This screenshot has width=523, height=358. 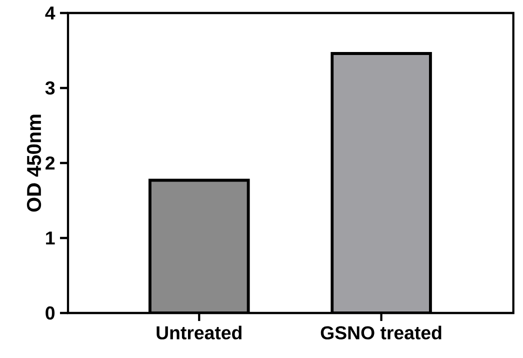 What do you see at coordinates (50, 313) in the screenshot?
I see `y-tick-label: 0` at bounding box center [50, 313].